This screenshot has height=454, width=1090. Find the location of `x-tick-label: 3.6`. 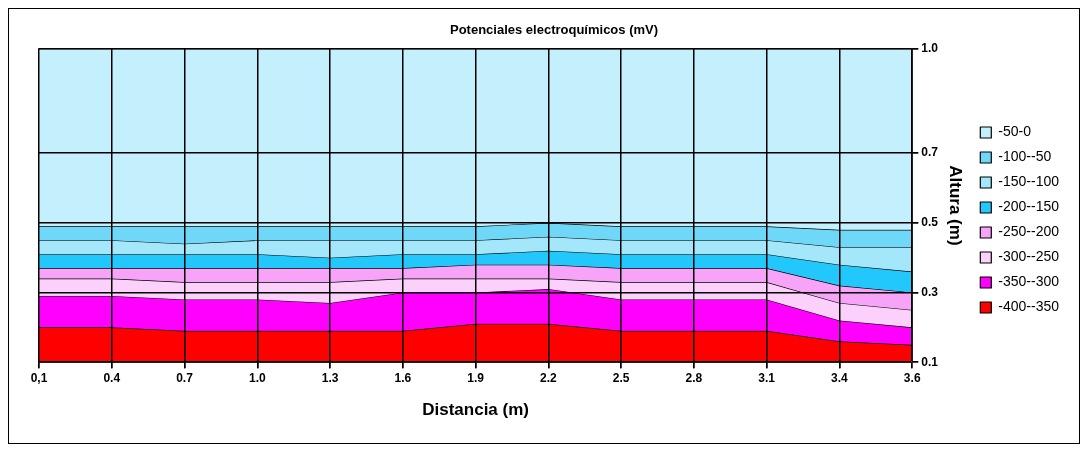

x-tick-label: 3.6 is located at coordinates (912, 377).